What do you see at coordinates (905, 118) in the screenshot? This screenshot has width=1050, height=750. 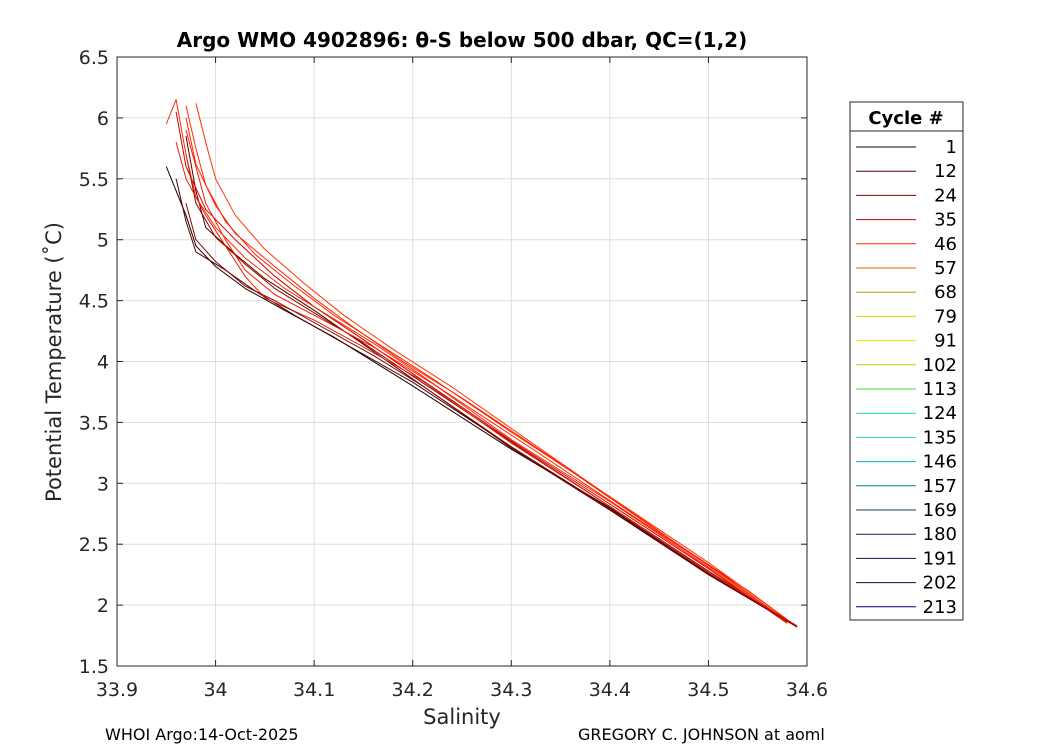 I see `legend-title: Cycle #` at bounding box center [905, 118].